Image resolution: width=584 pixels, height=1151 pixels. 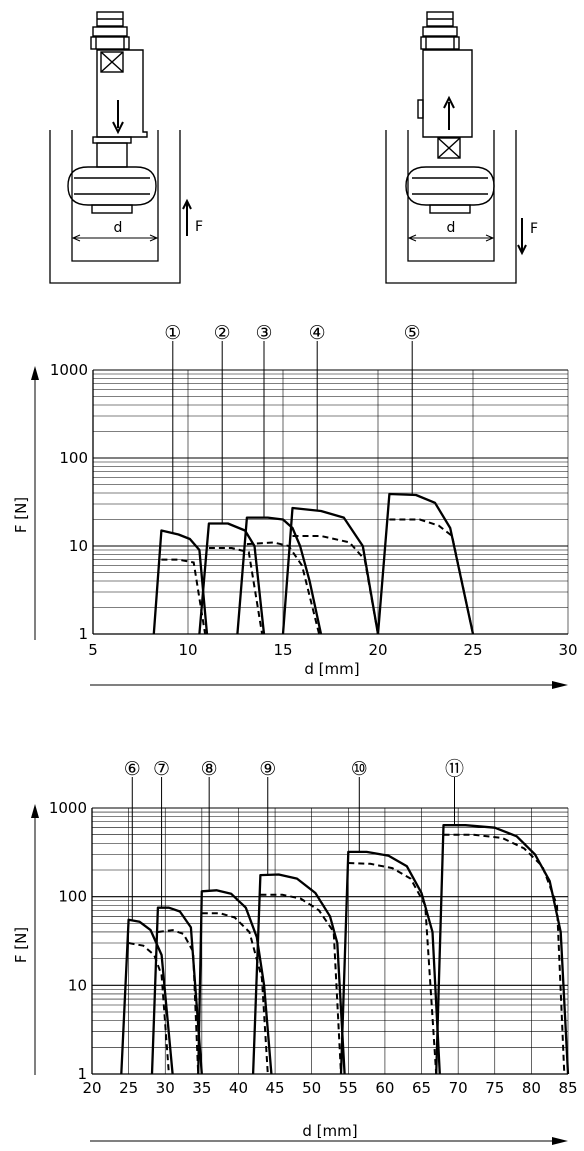 I want to click on marker-label: ②, so click(x=222, y=333).